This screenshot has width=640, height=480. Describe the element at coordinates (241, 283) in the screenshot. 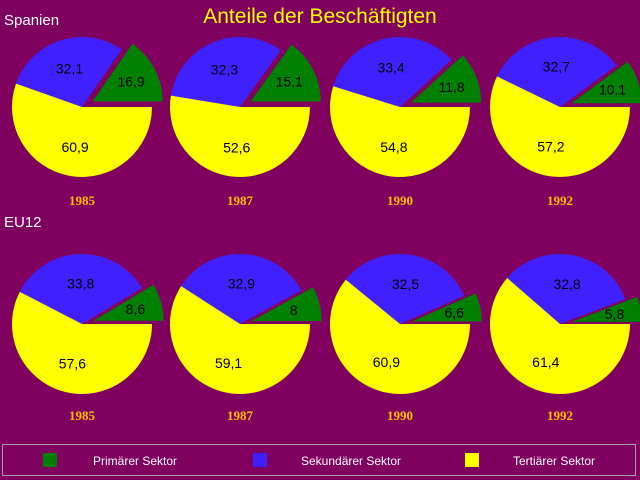

I see `value-label-secondary: 32,9` at that location.